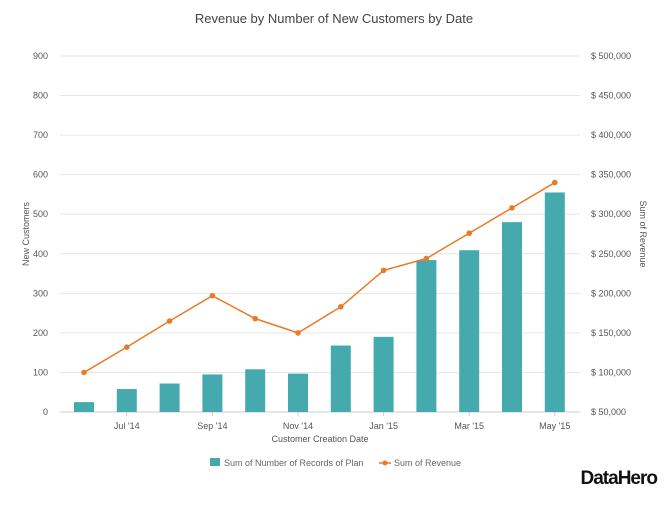  I want to click on y2-tick-label: $ 450,000, so click(611, 96).